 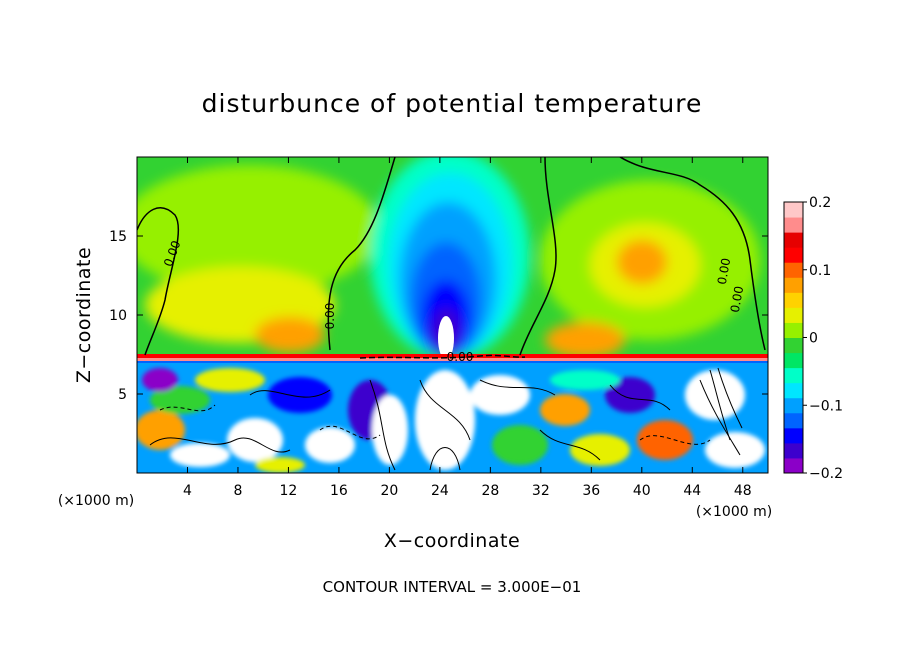 I want to click on colorbar, so click(x=793, y=338).